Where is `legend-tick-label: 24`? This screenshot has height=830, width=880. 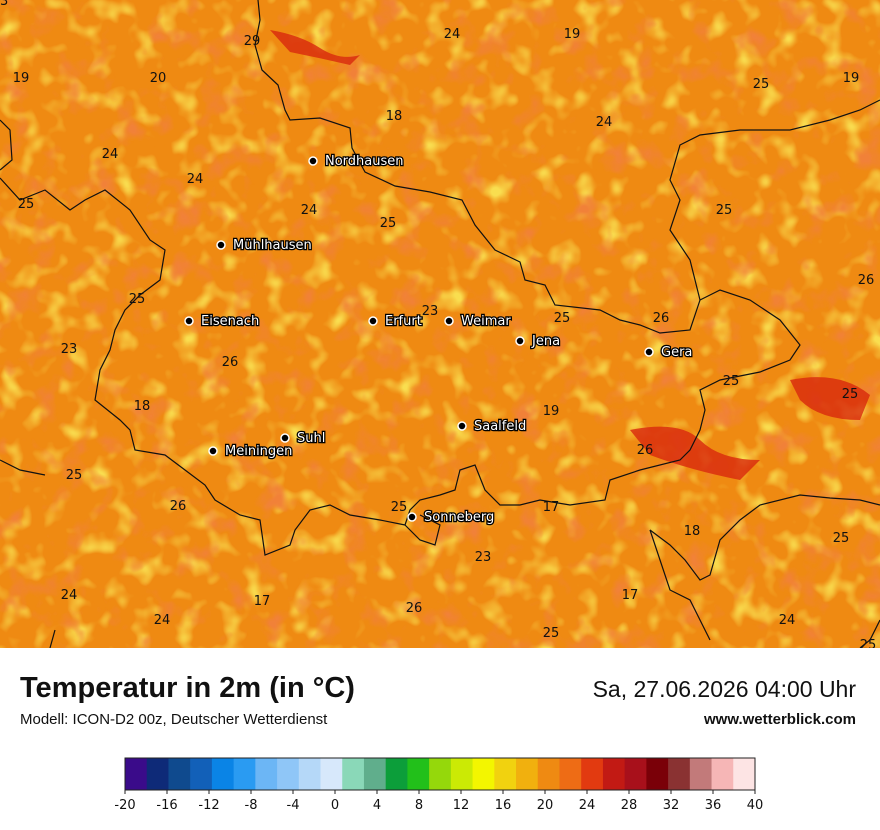
legend-tick-label: 24 is located at coordinates (587, 805).